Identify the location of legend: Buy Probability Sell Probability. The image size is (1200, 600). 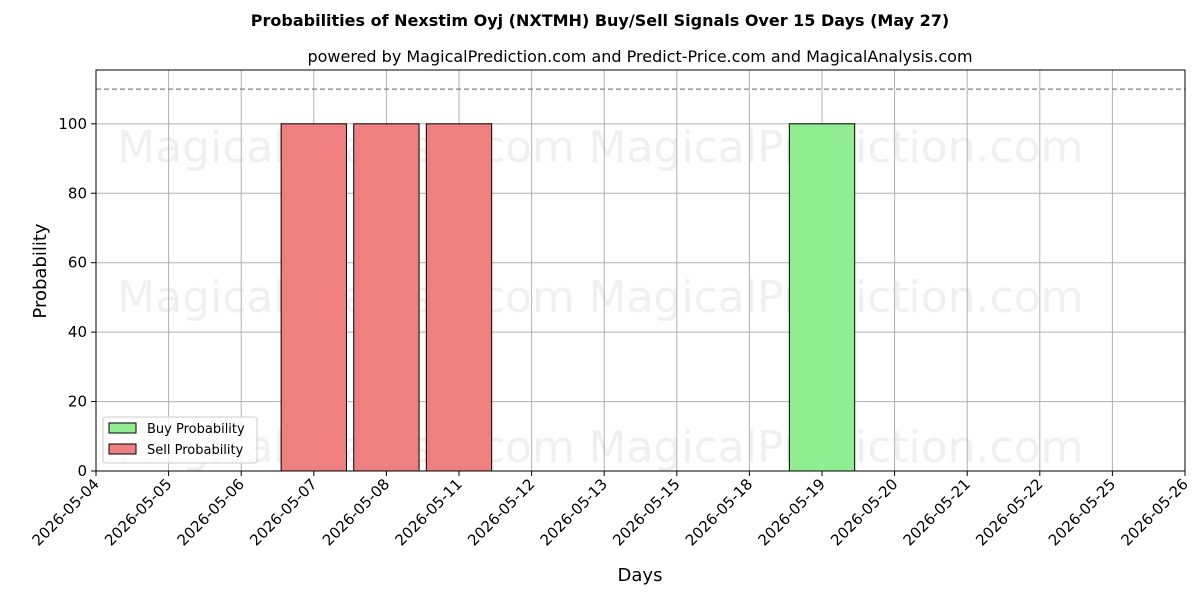
(180, 440).